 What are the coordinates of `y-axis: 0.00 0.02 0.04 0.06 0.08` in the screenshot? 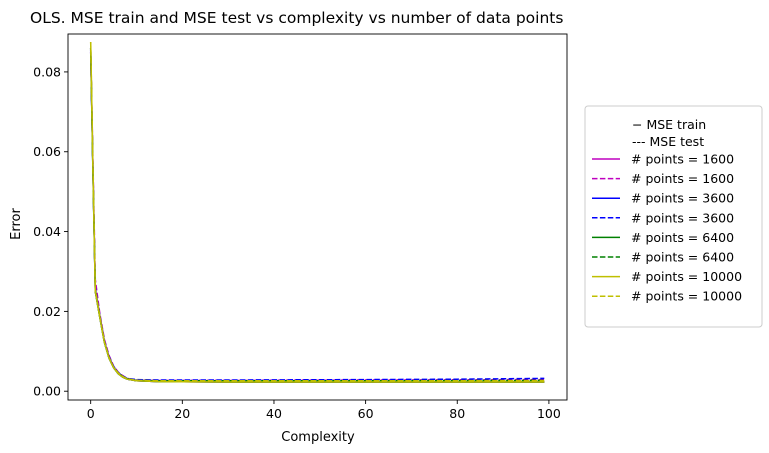 It's located at (50, 231).